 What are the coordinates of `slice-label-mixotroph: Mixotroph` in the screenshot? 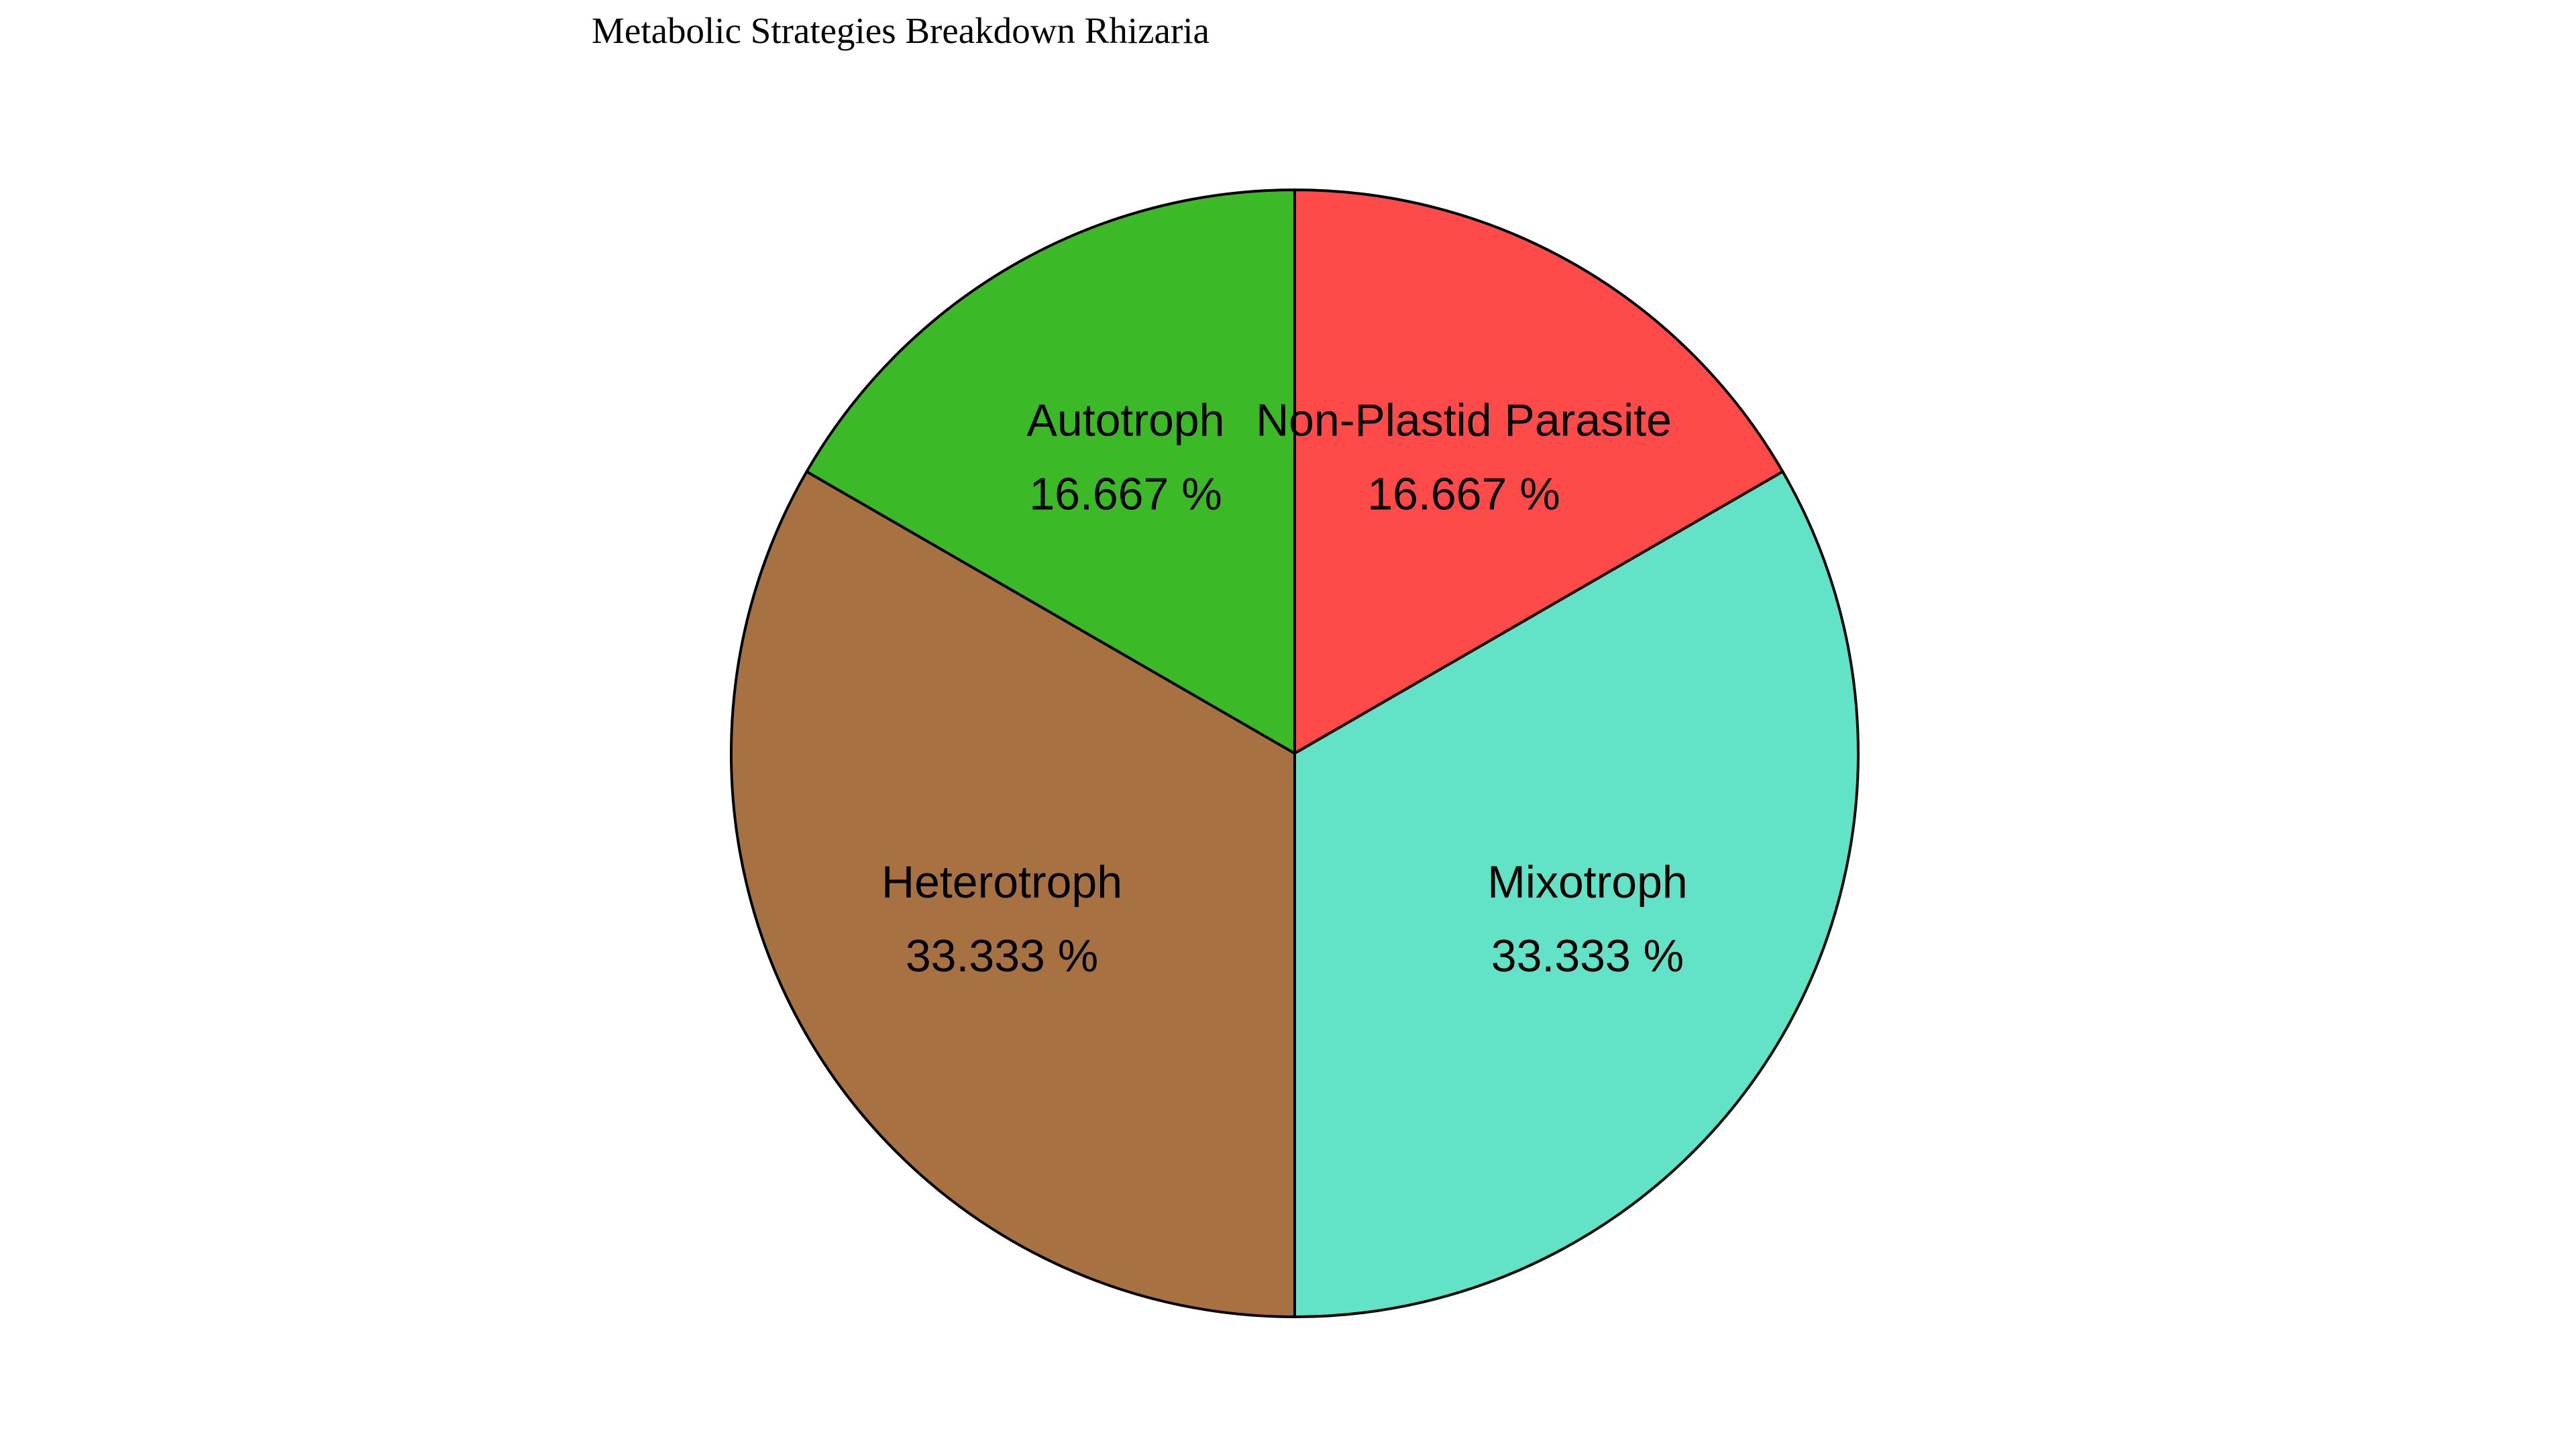 It's located at (1587, 882).